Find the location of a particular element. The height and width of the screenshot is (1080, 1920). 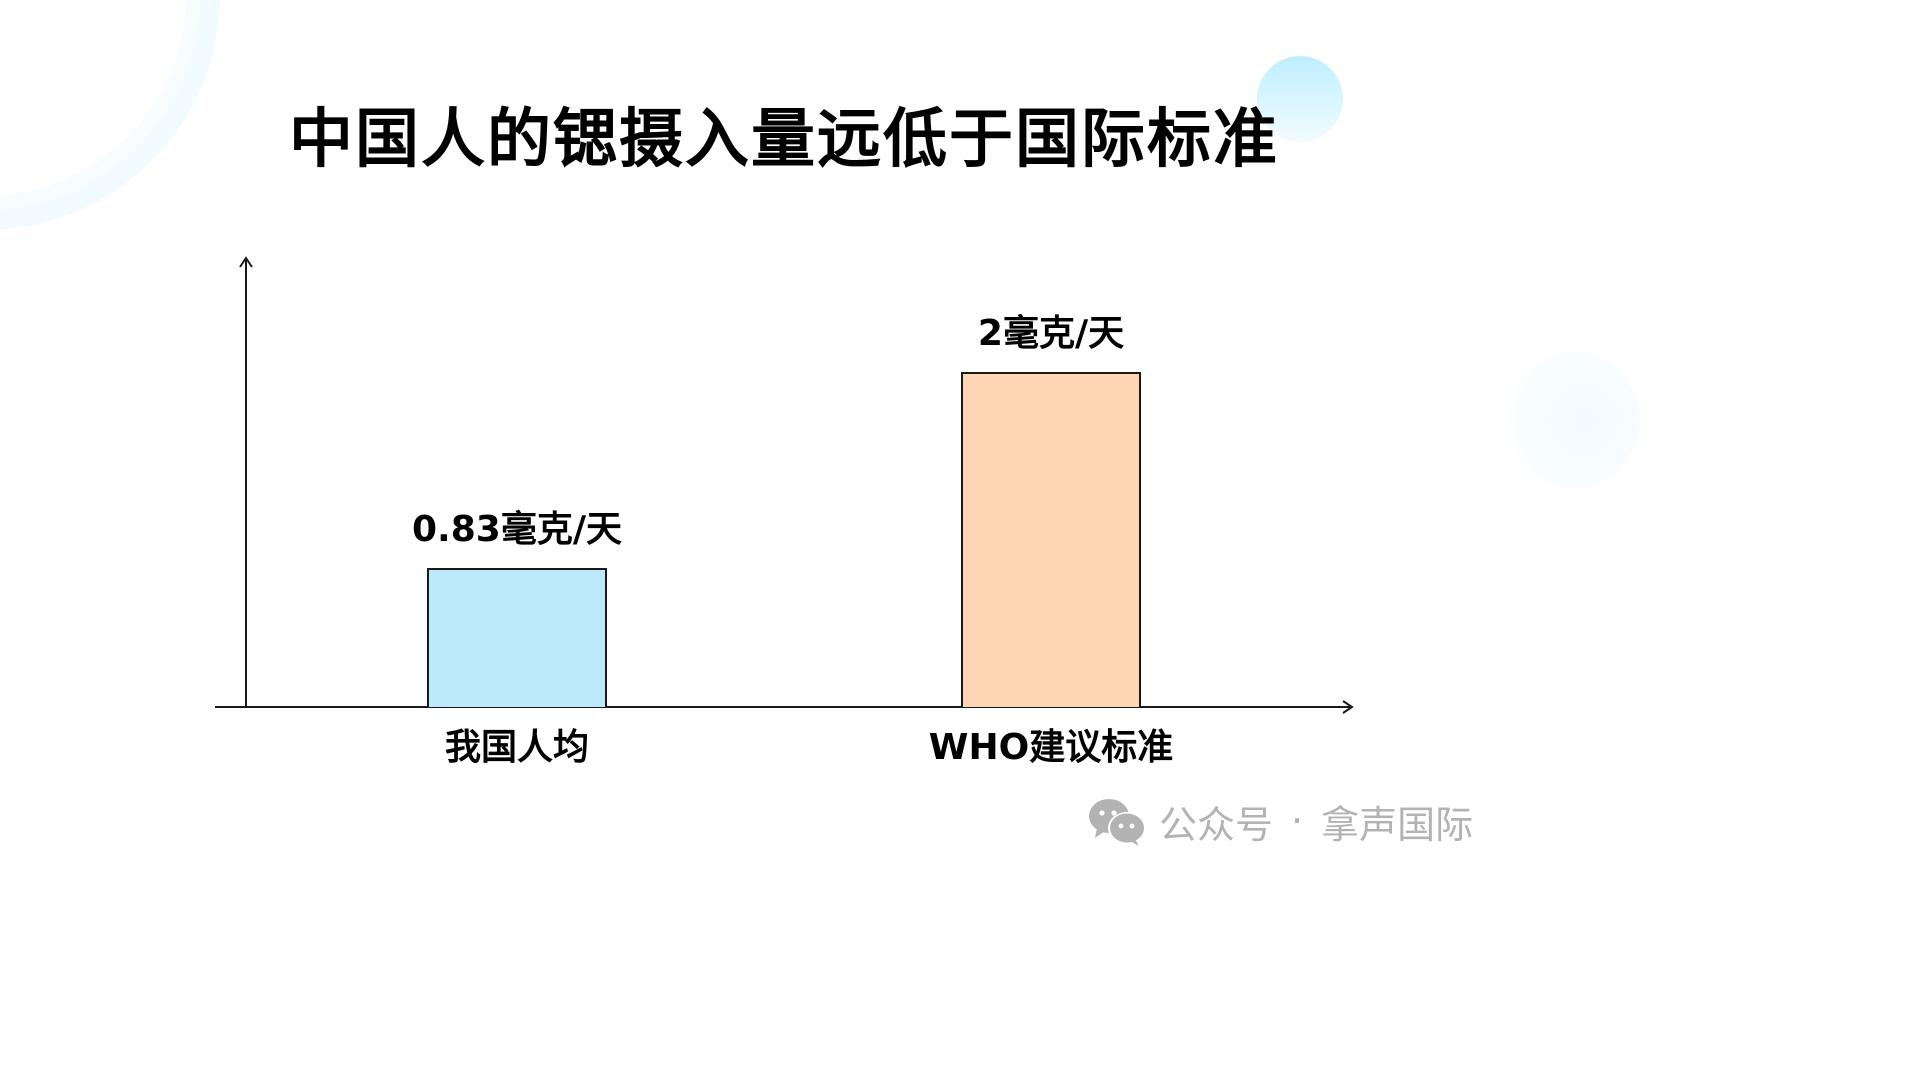

watermark: 公众号 · 拿声国际 is located at coordinates (1279, 821).